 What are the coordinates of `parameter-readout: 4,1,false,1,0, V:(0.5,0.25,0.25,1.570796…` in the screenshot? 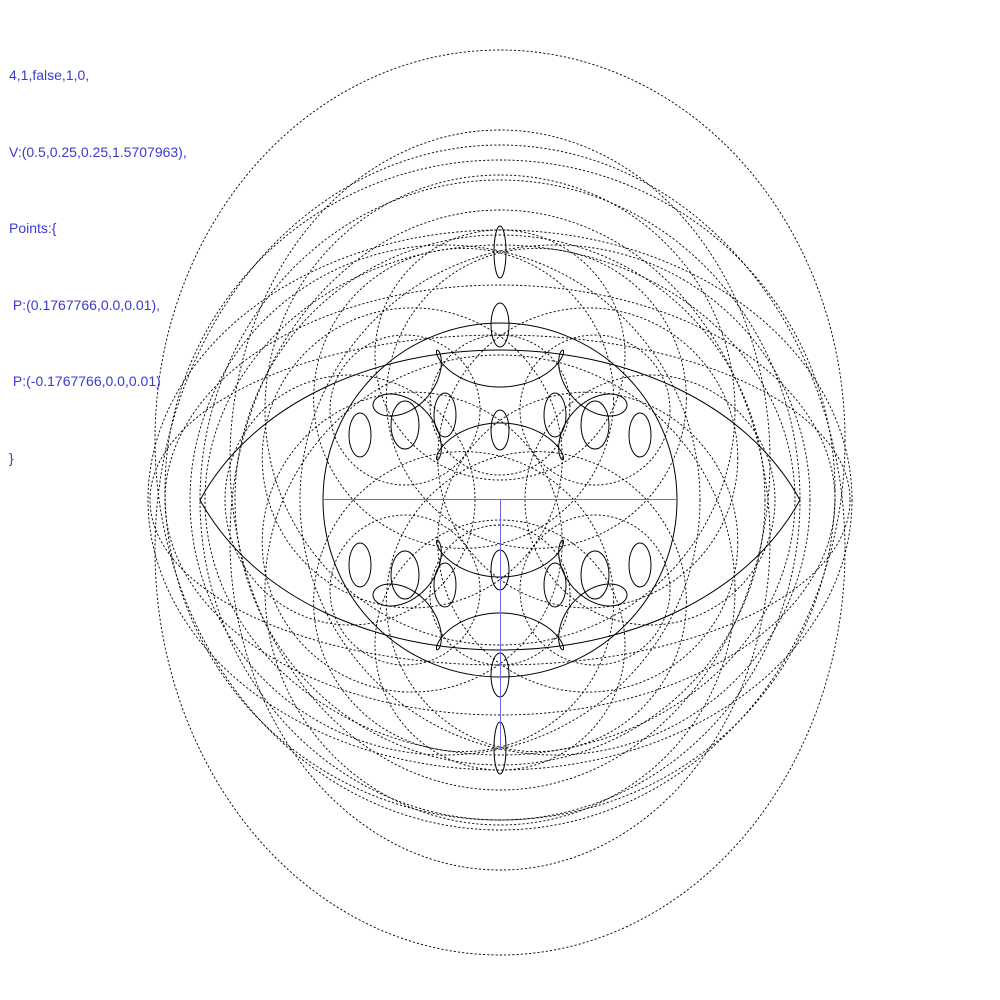 It's located at (98, 254).